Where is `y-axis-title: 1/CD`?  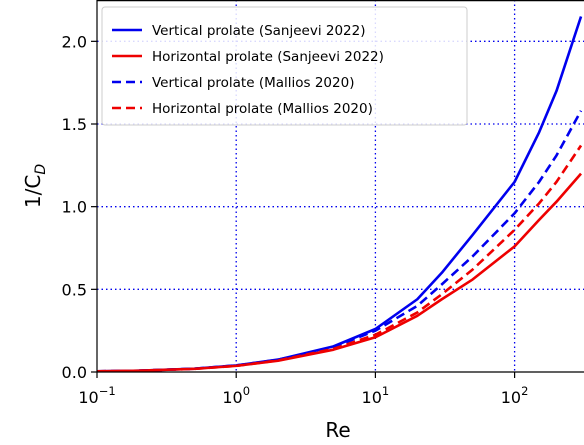
y-axis-title: 1/CD is located at coordinates (35, 186).